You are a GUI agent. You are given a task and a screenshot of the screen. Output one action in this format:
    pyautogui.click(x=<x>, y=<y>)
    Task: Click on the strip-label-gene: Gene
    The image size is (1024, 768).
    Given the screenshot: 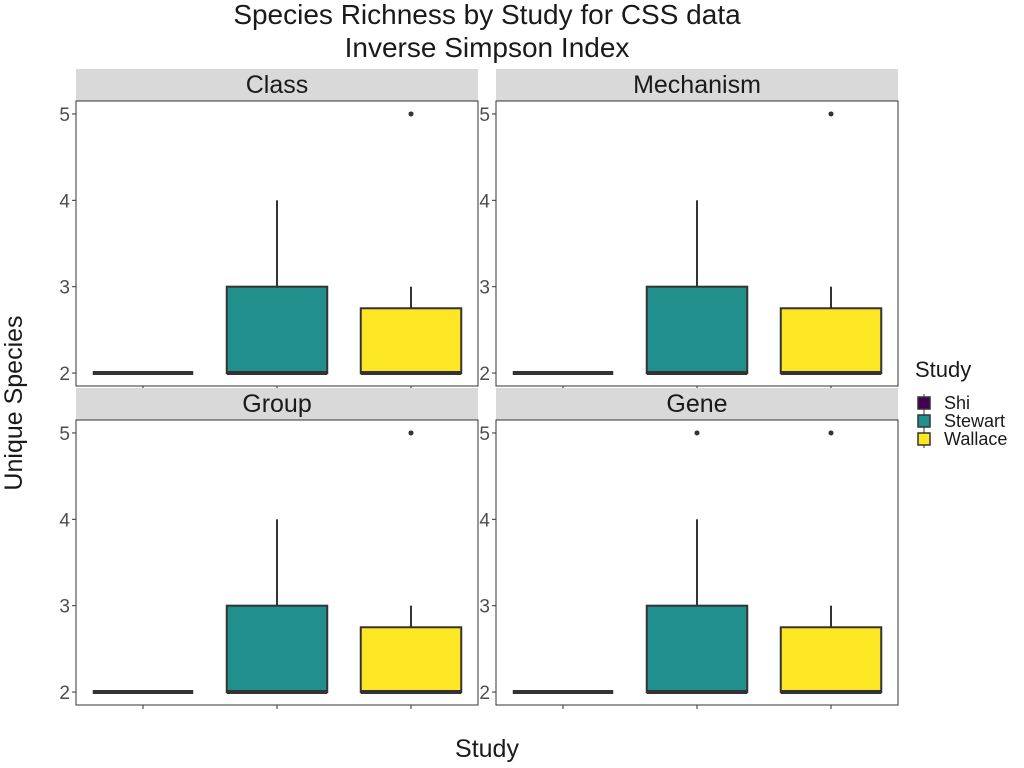 What is the action you would take?
    pyautogui.click(x=696, y=404)
    